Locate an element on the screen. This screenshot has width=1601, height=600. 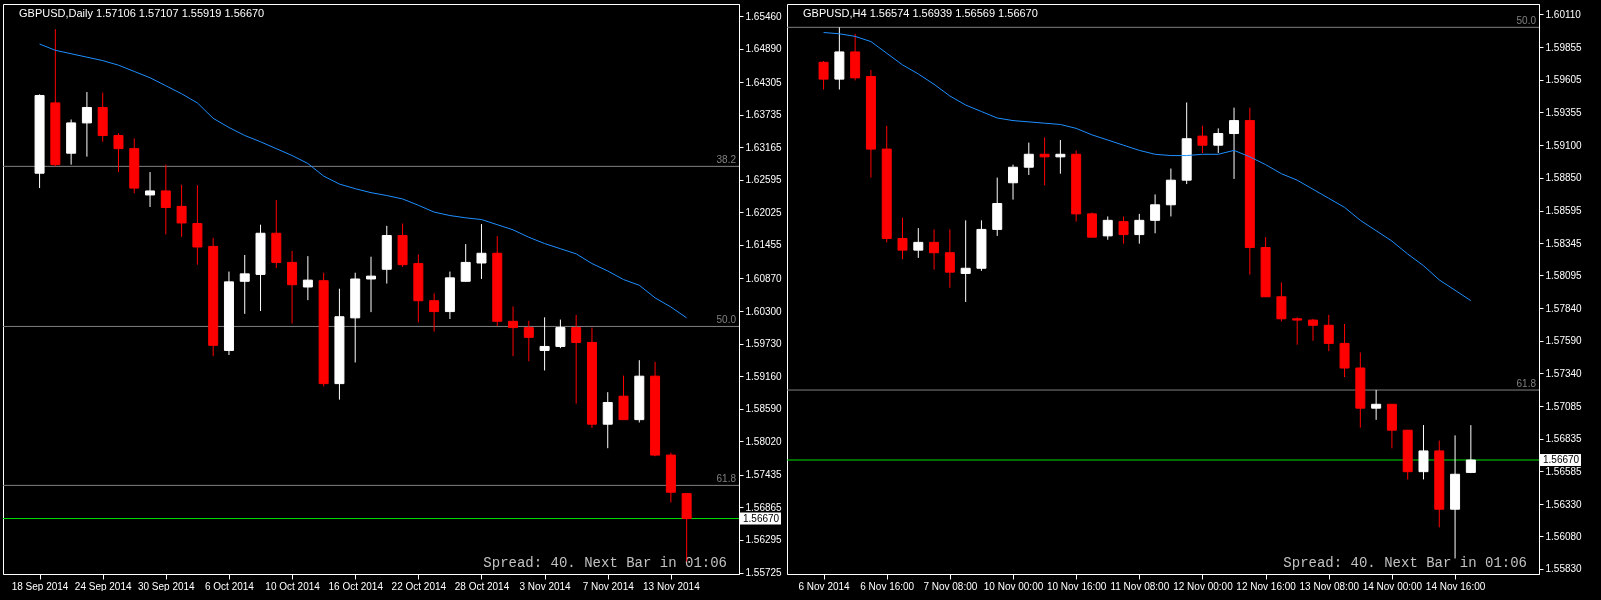
y-tick-label: 1.55725 is located at coordinates (764, 573).